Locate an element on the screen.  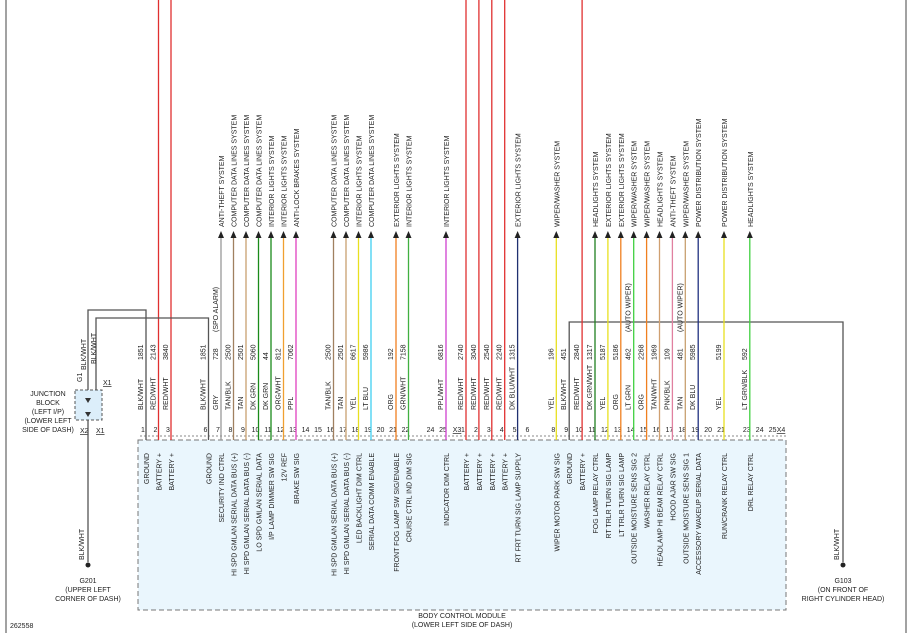
pin-function: WASHER RELAY CTRL is located at coordinates (648, 490).